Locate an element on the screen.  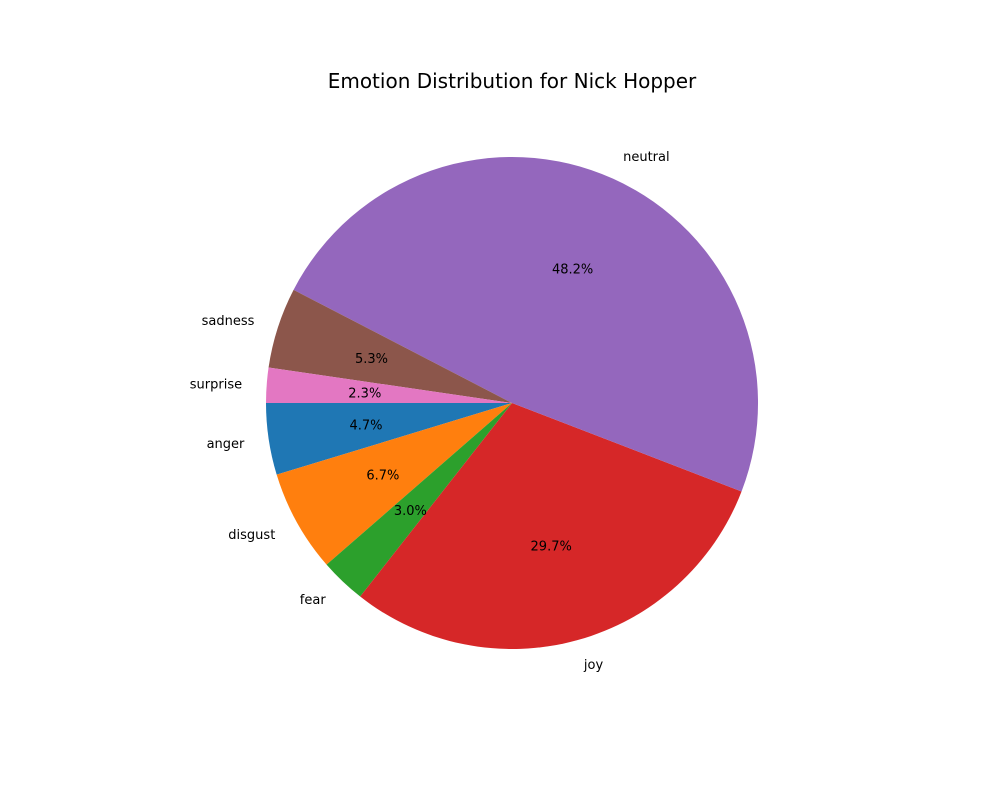
pie-slice-anger is located at coordinates (389, 439).